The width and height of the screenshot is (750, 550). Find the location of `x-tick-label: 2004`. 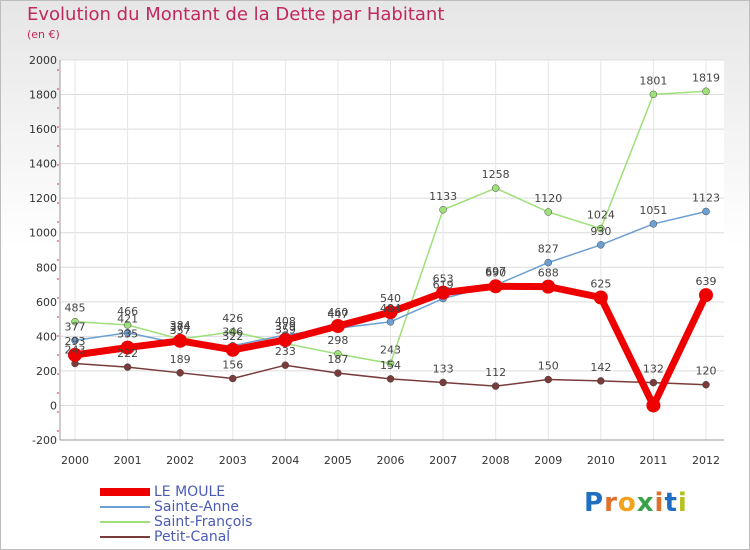

x-tick-label: 2004 is located at coordinates (285, 460).